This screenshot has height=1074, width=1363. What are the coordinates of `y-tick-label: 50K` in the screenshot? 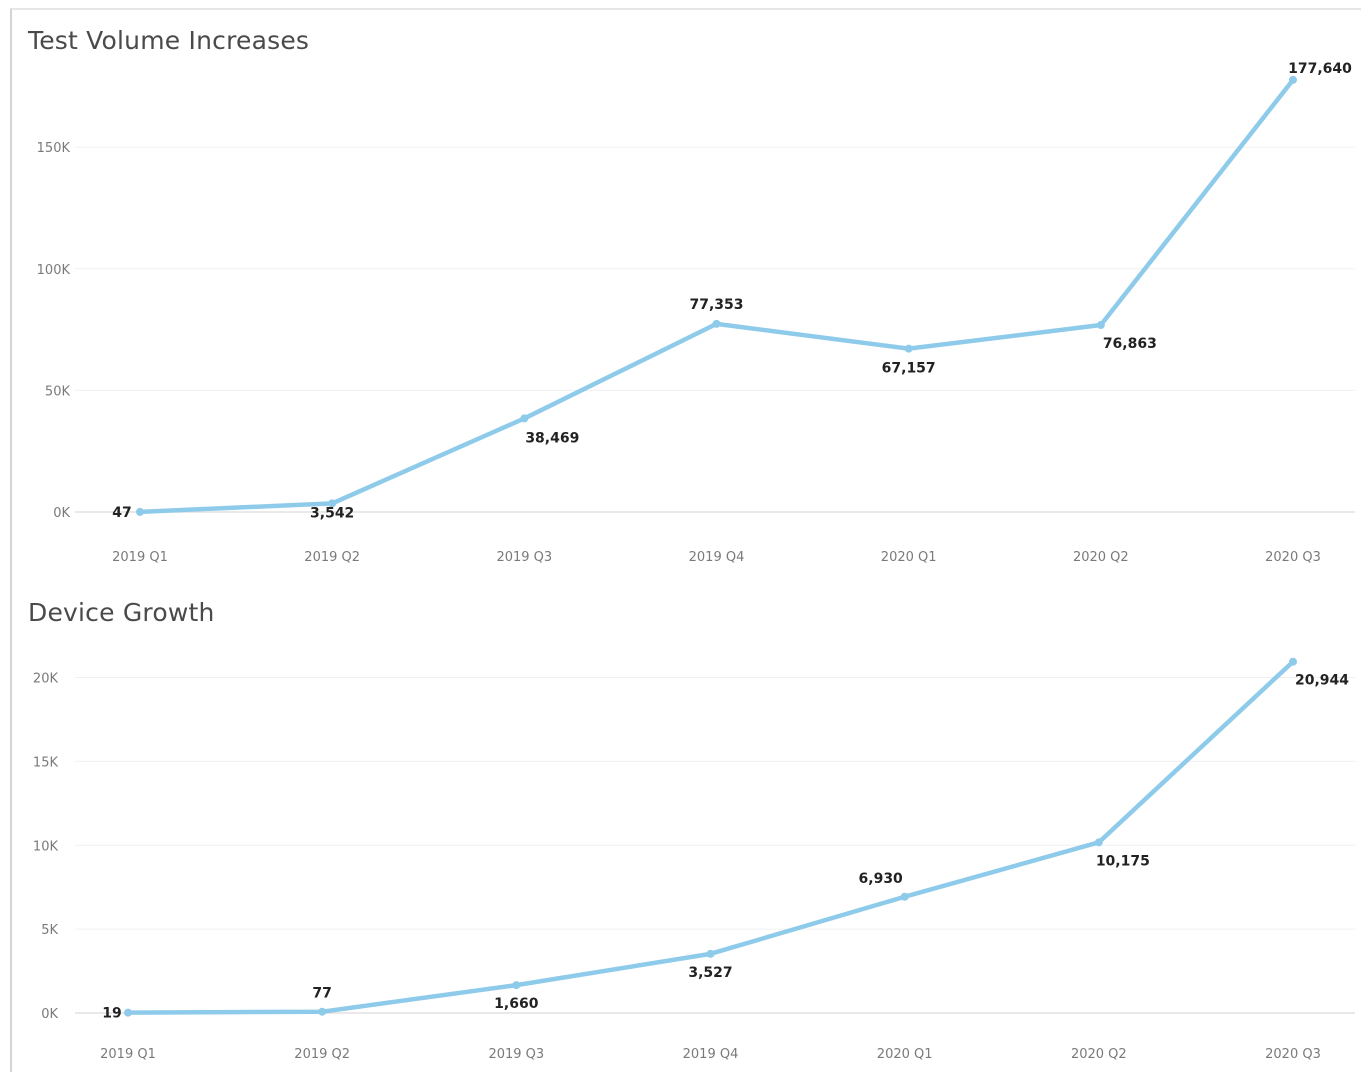 It's located at (58, 391).